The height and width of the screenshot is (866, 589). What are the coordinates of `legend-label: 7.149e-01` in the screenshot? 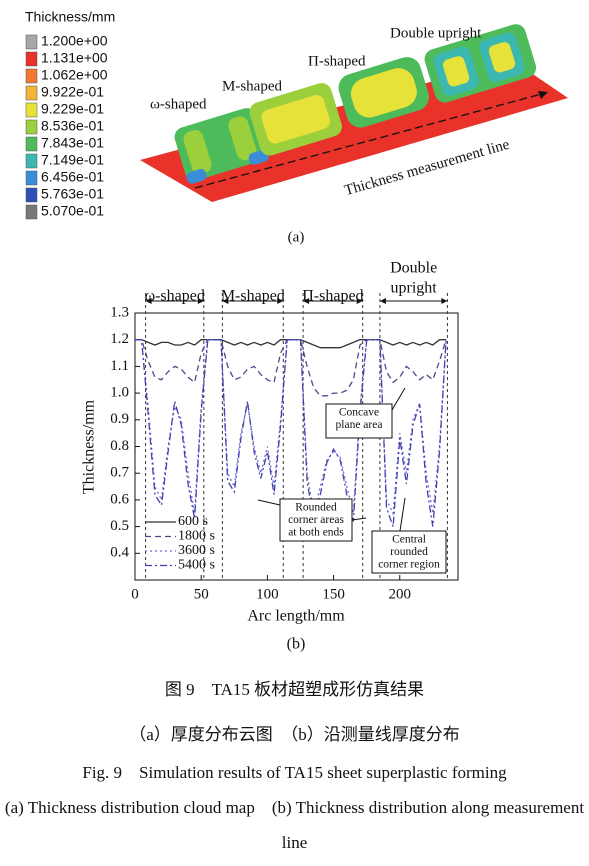 It's located at (72, 160).